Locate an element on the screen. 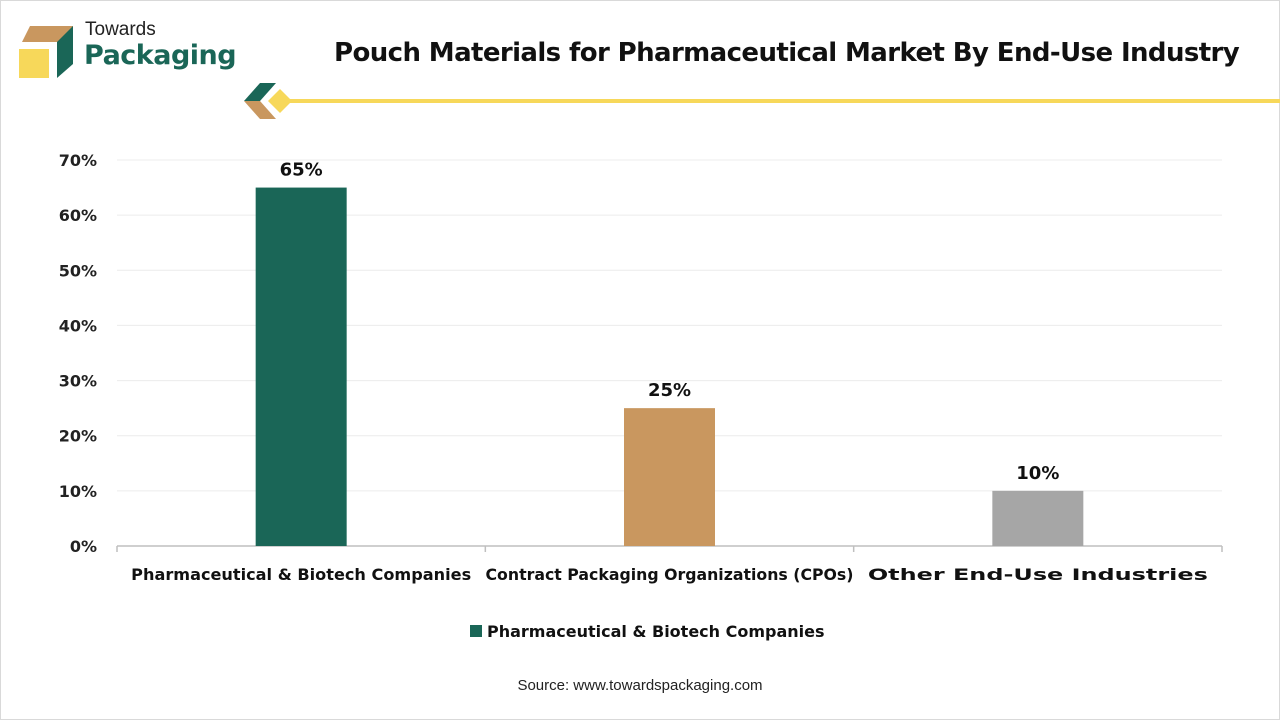  y-tick-label: 20% is located at coordinates (78, 436).